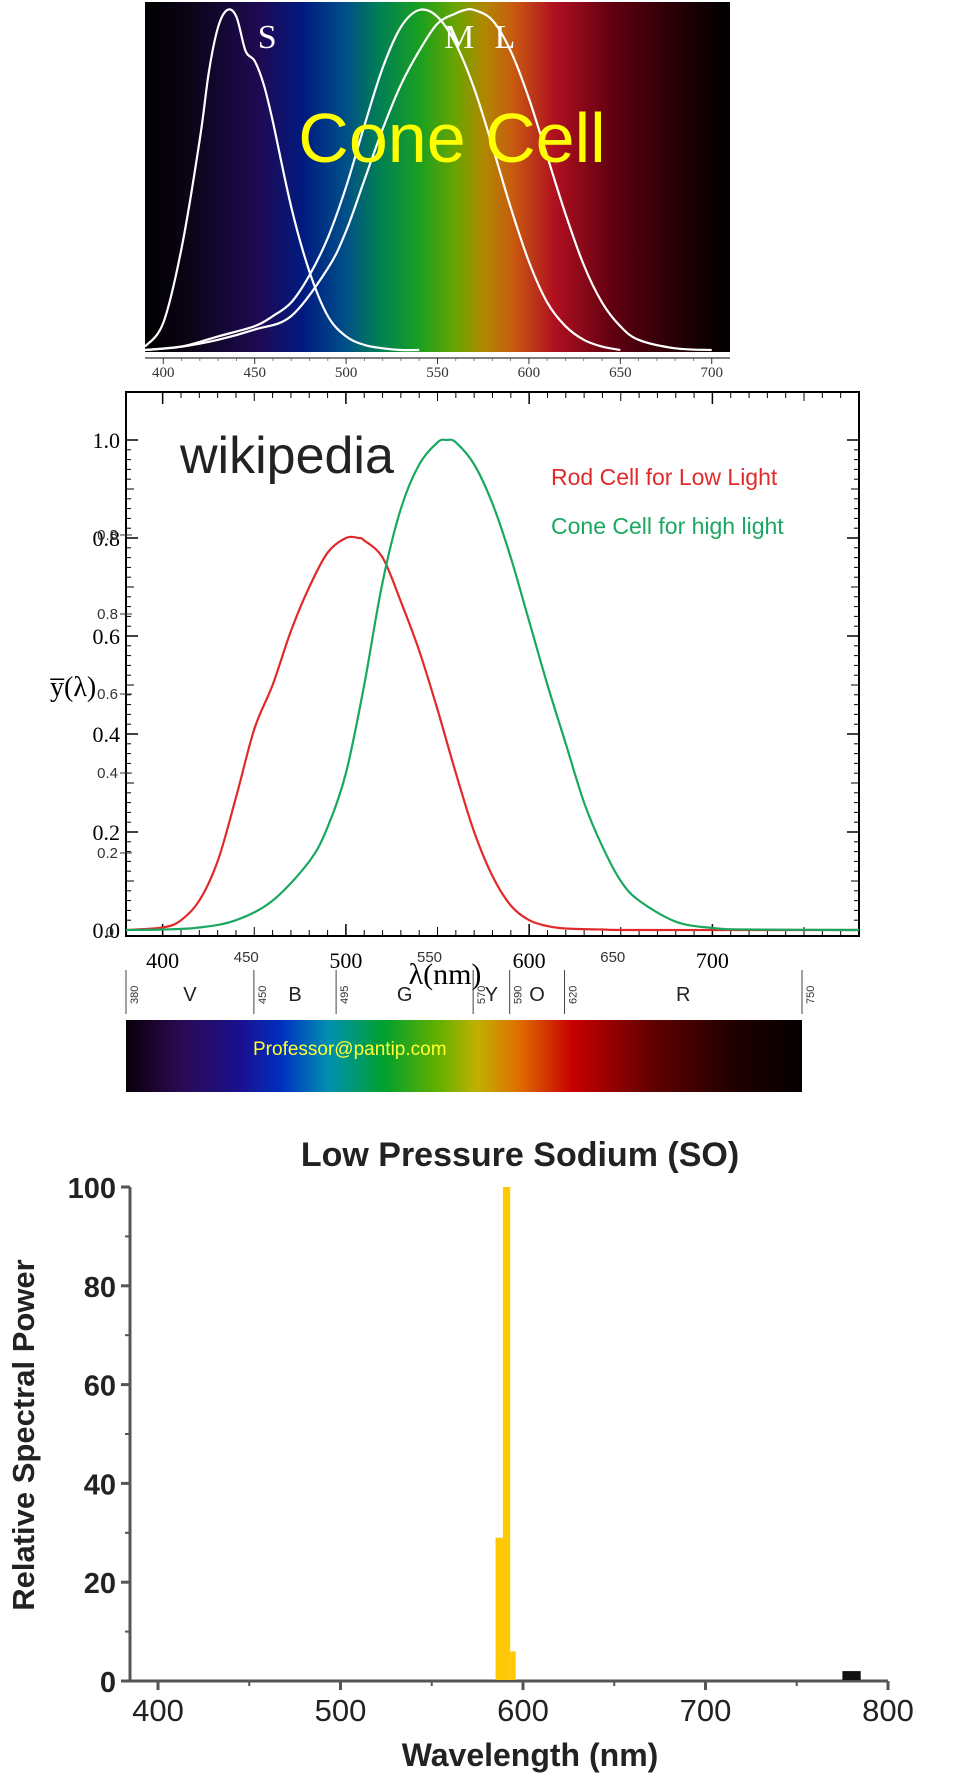 This screenshot has height=1776, width=960. What do you see at coordinates (520, 1155) in the screenshot?
I see `sodium-title: Low Pressure Sodium (SO)` at bounding box center [520, 1155].